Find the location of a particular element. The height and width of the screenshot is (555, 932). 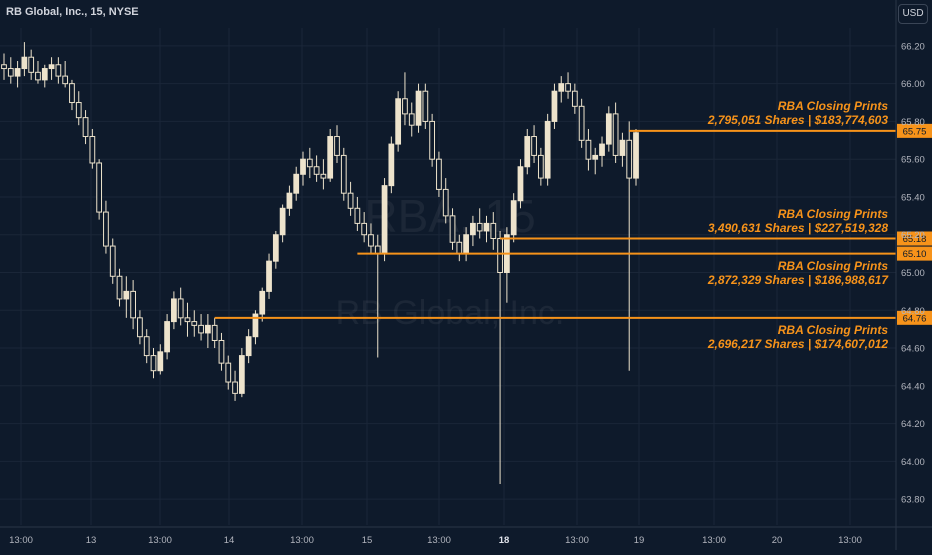

price-level-title: RBA Closing Prints is located at coordinates (833, 266).